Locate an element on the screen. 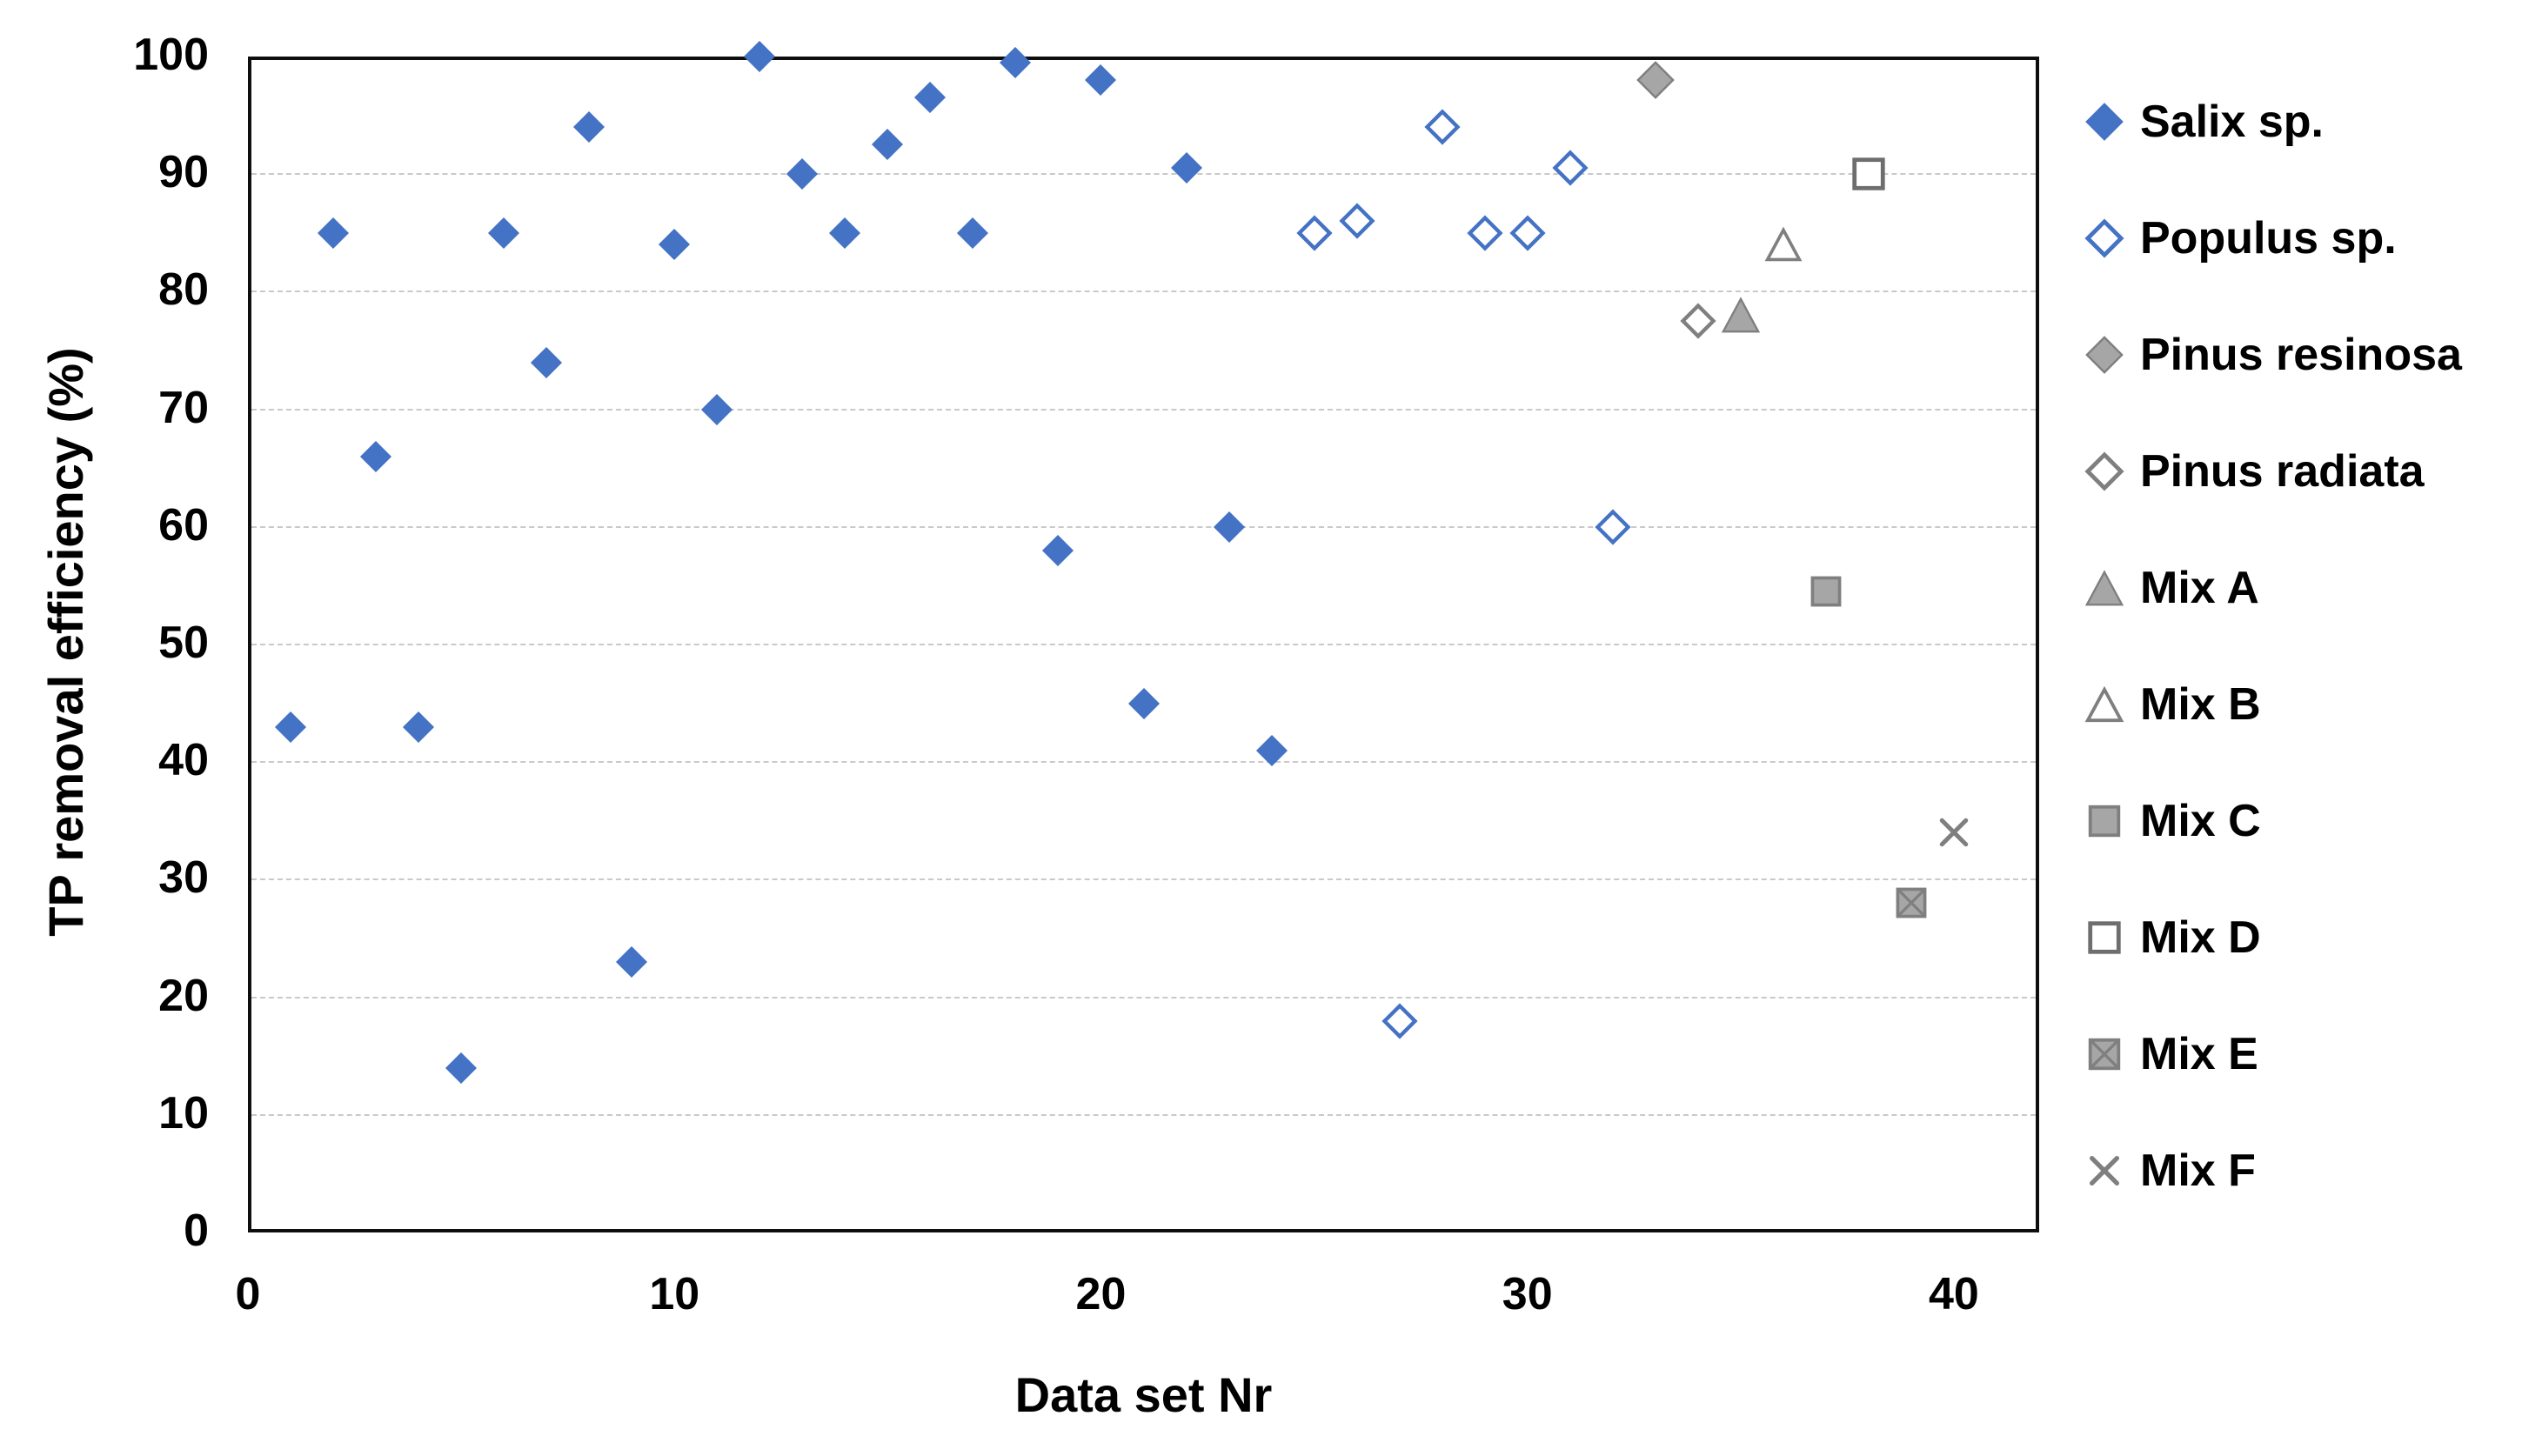  legend-label: Pinus radiata is located at coordinates (2282, 471).